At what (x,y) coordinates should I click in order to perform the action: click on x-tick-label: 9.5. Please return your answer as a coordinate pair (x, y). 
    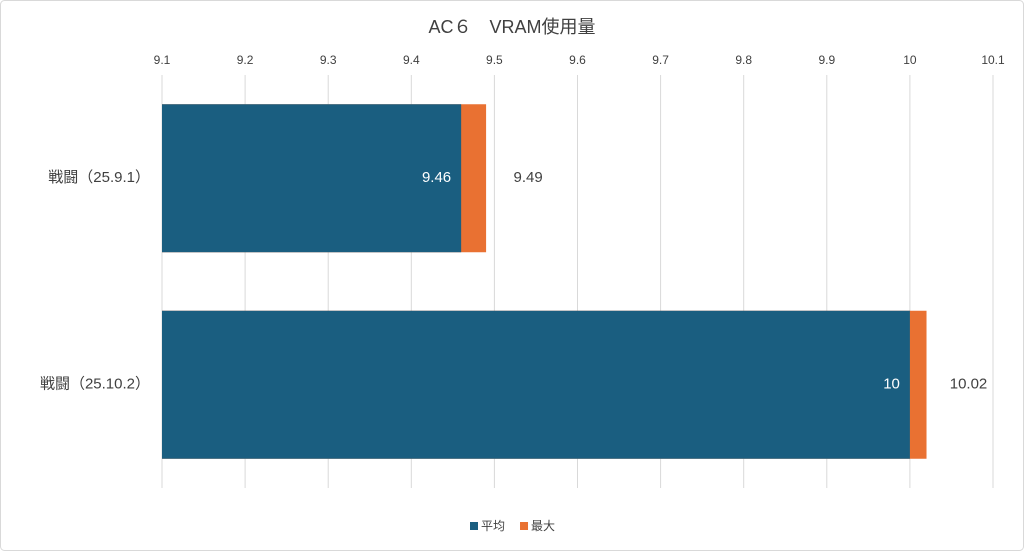
    Looking at the image, I should click on (494, 60).